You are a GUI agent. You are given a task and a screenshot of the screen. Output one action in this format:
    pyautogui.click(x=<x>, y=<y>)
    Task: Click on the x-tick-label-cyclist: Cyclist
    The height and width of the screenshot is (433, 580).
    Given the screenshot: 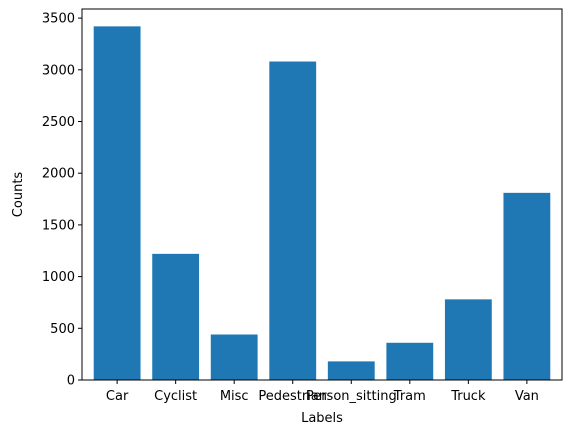 What is the action you would take?
    pyautogui.click(x=175, y=396)
    